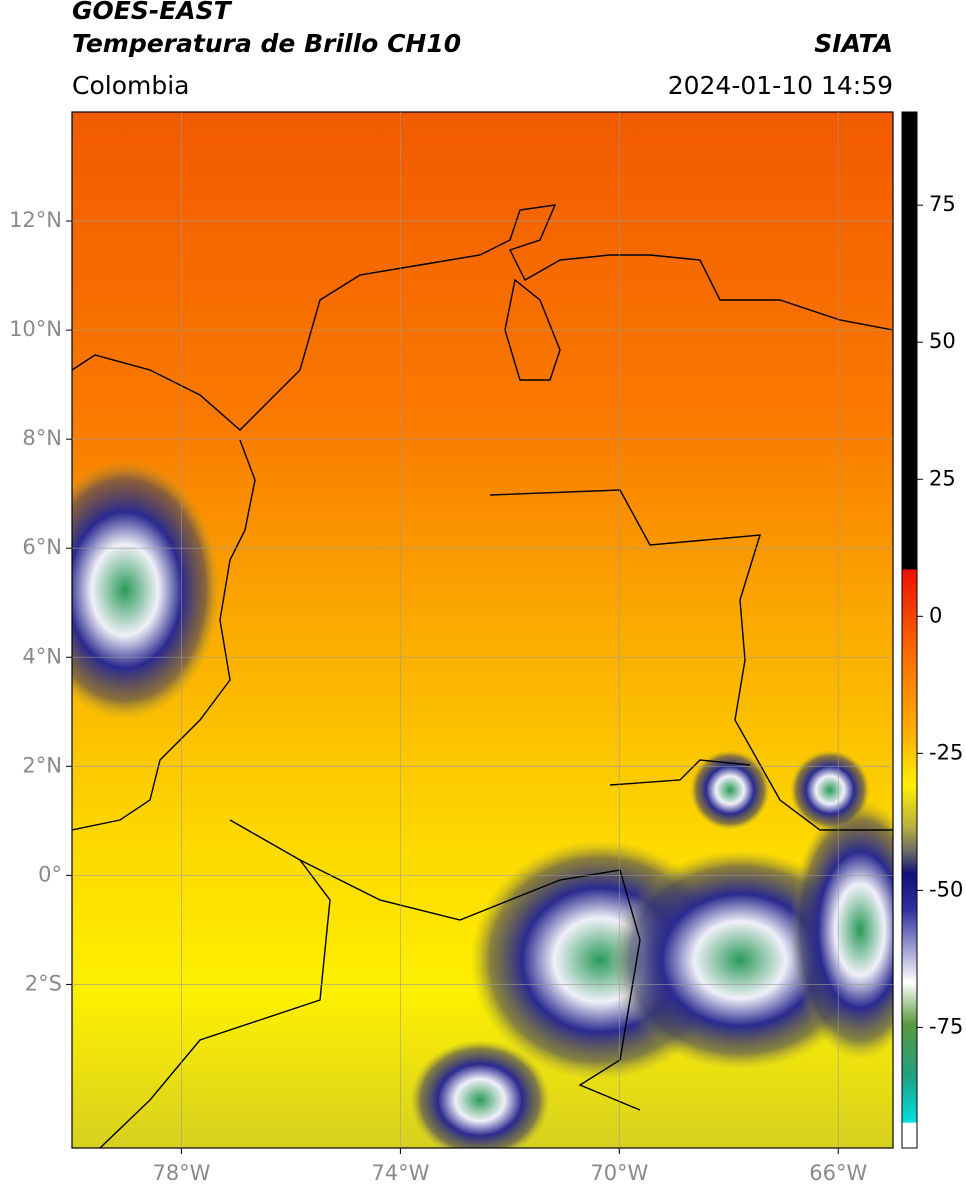 This screenshot has height=1194, width=966. What do you see at coordinates (946, 889) in the screenshot?
I see `colorbar-tick-label: -50` at bounding box center [946, 889].